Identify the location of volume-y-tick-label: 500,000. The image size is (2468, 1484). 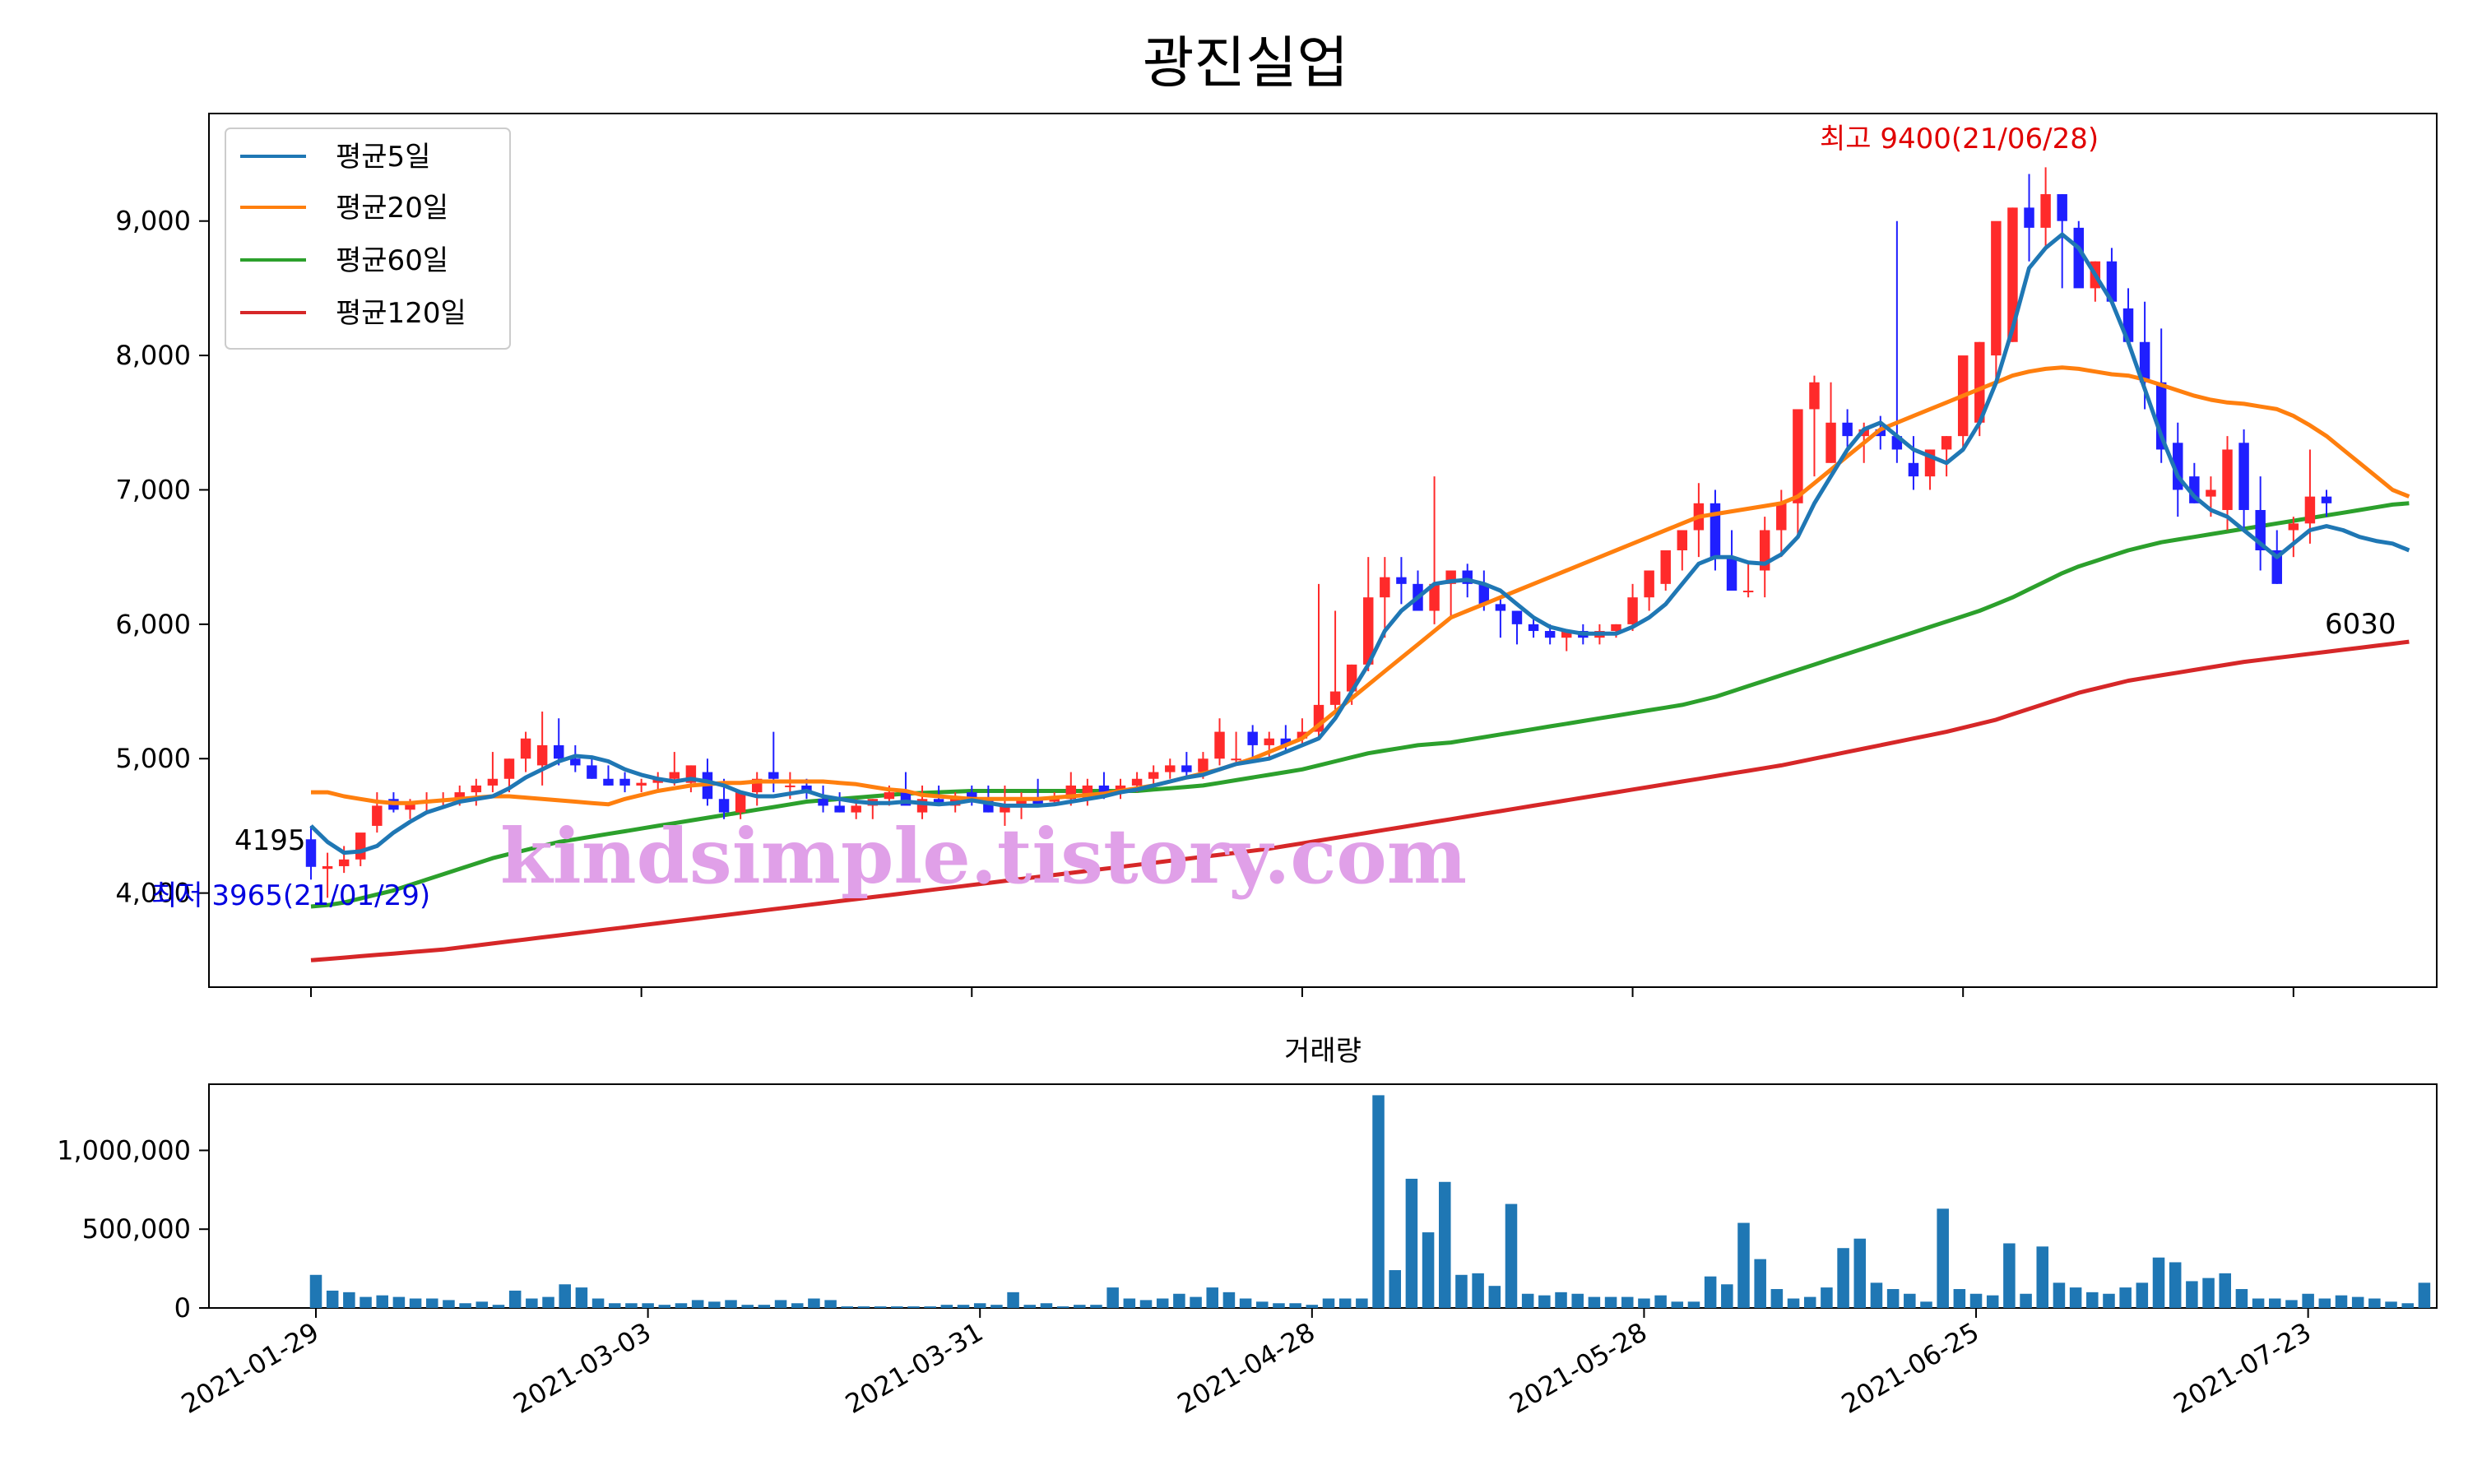
(136, 1229).